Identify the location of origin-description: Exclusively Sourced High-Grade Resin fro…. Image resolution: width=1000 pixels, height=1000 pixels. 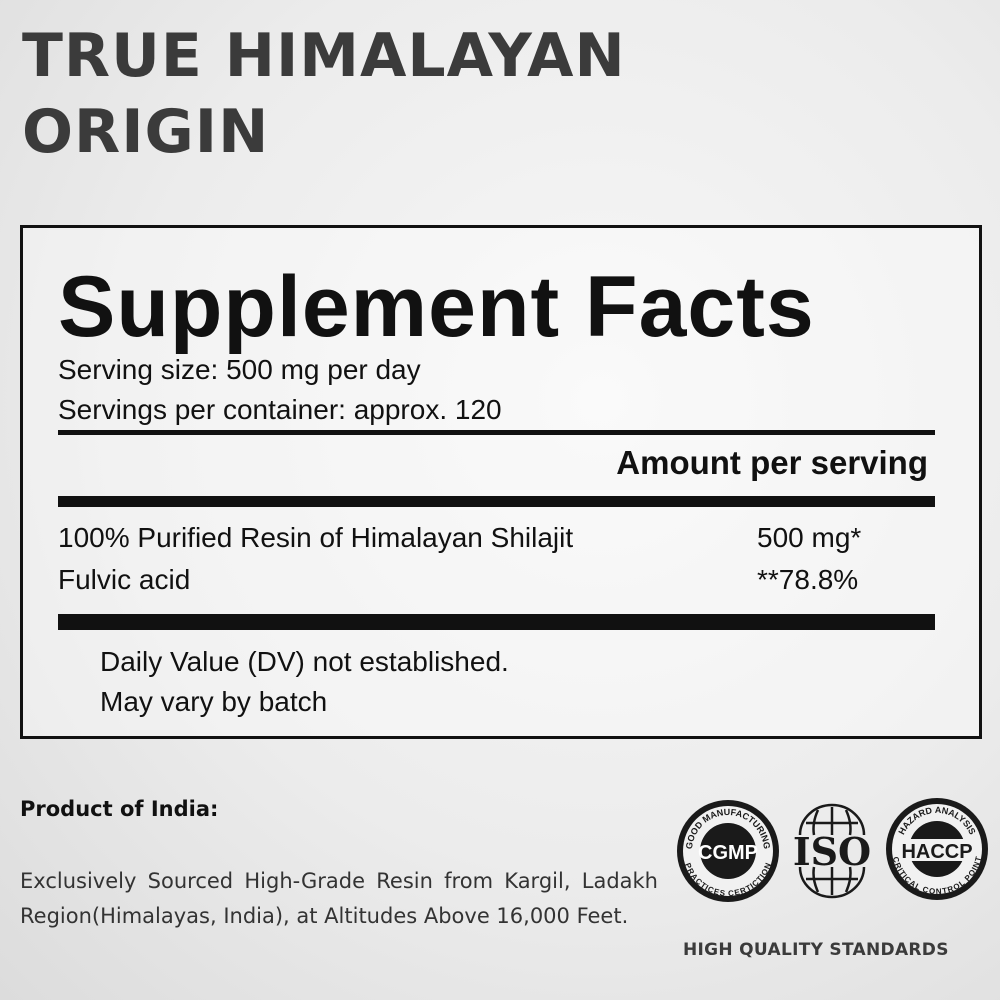
(339, 898).